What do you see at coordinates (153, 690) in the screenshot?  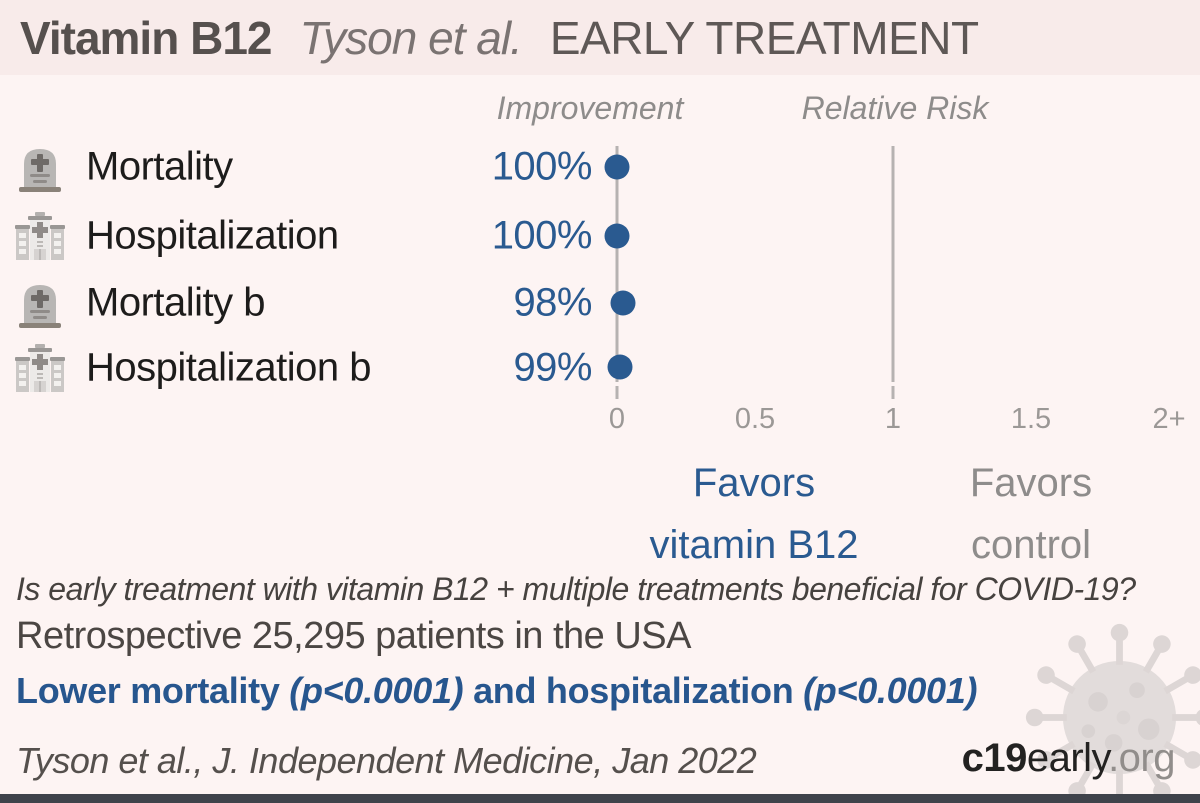 I see `result-segment: Lower mortality` at bounding box center [153, 690].